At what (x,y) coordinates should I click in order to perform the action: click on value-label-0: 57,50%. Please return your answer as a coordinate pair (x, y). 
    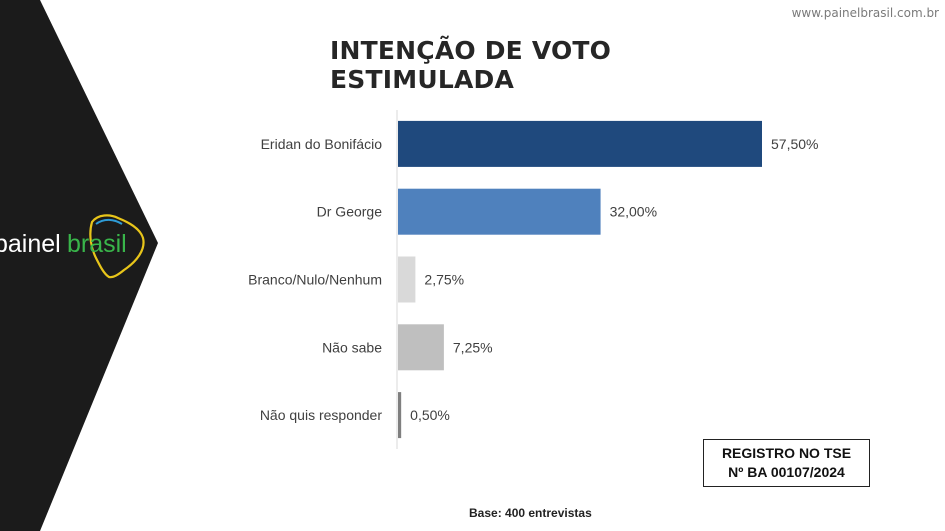
    Looking at the image, I should click on (794, 144).